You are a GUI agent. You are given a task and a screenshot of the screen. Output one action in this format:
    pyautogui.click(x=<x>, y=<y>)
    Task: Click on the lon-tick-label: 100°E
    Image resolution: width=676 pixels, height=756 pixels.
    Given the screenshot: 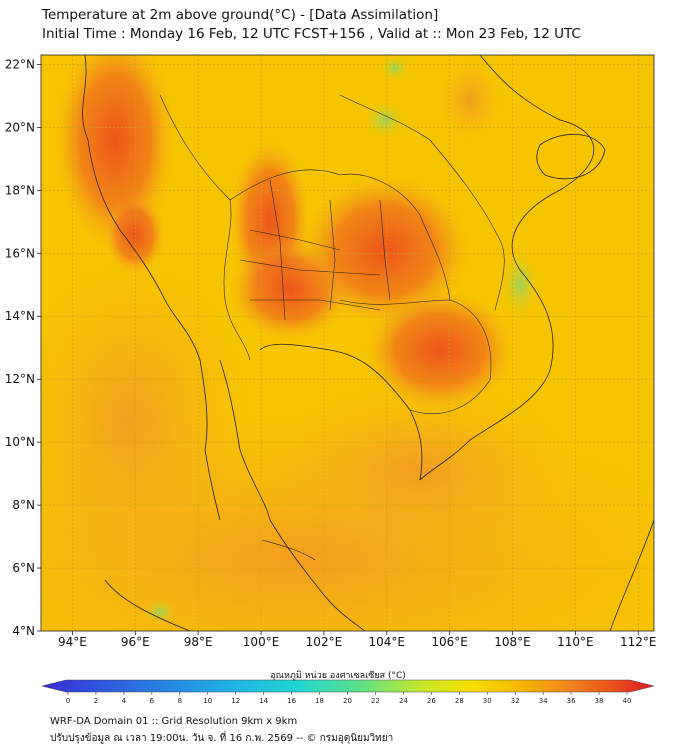 What is the action you would take?
    pyautogui.click(x=261, y=642)
    